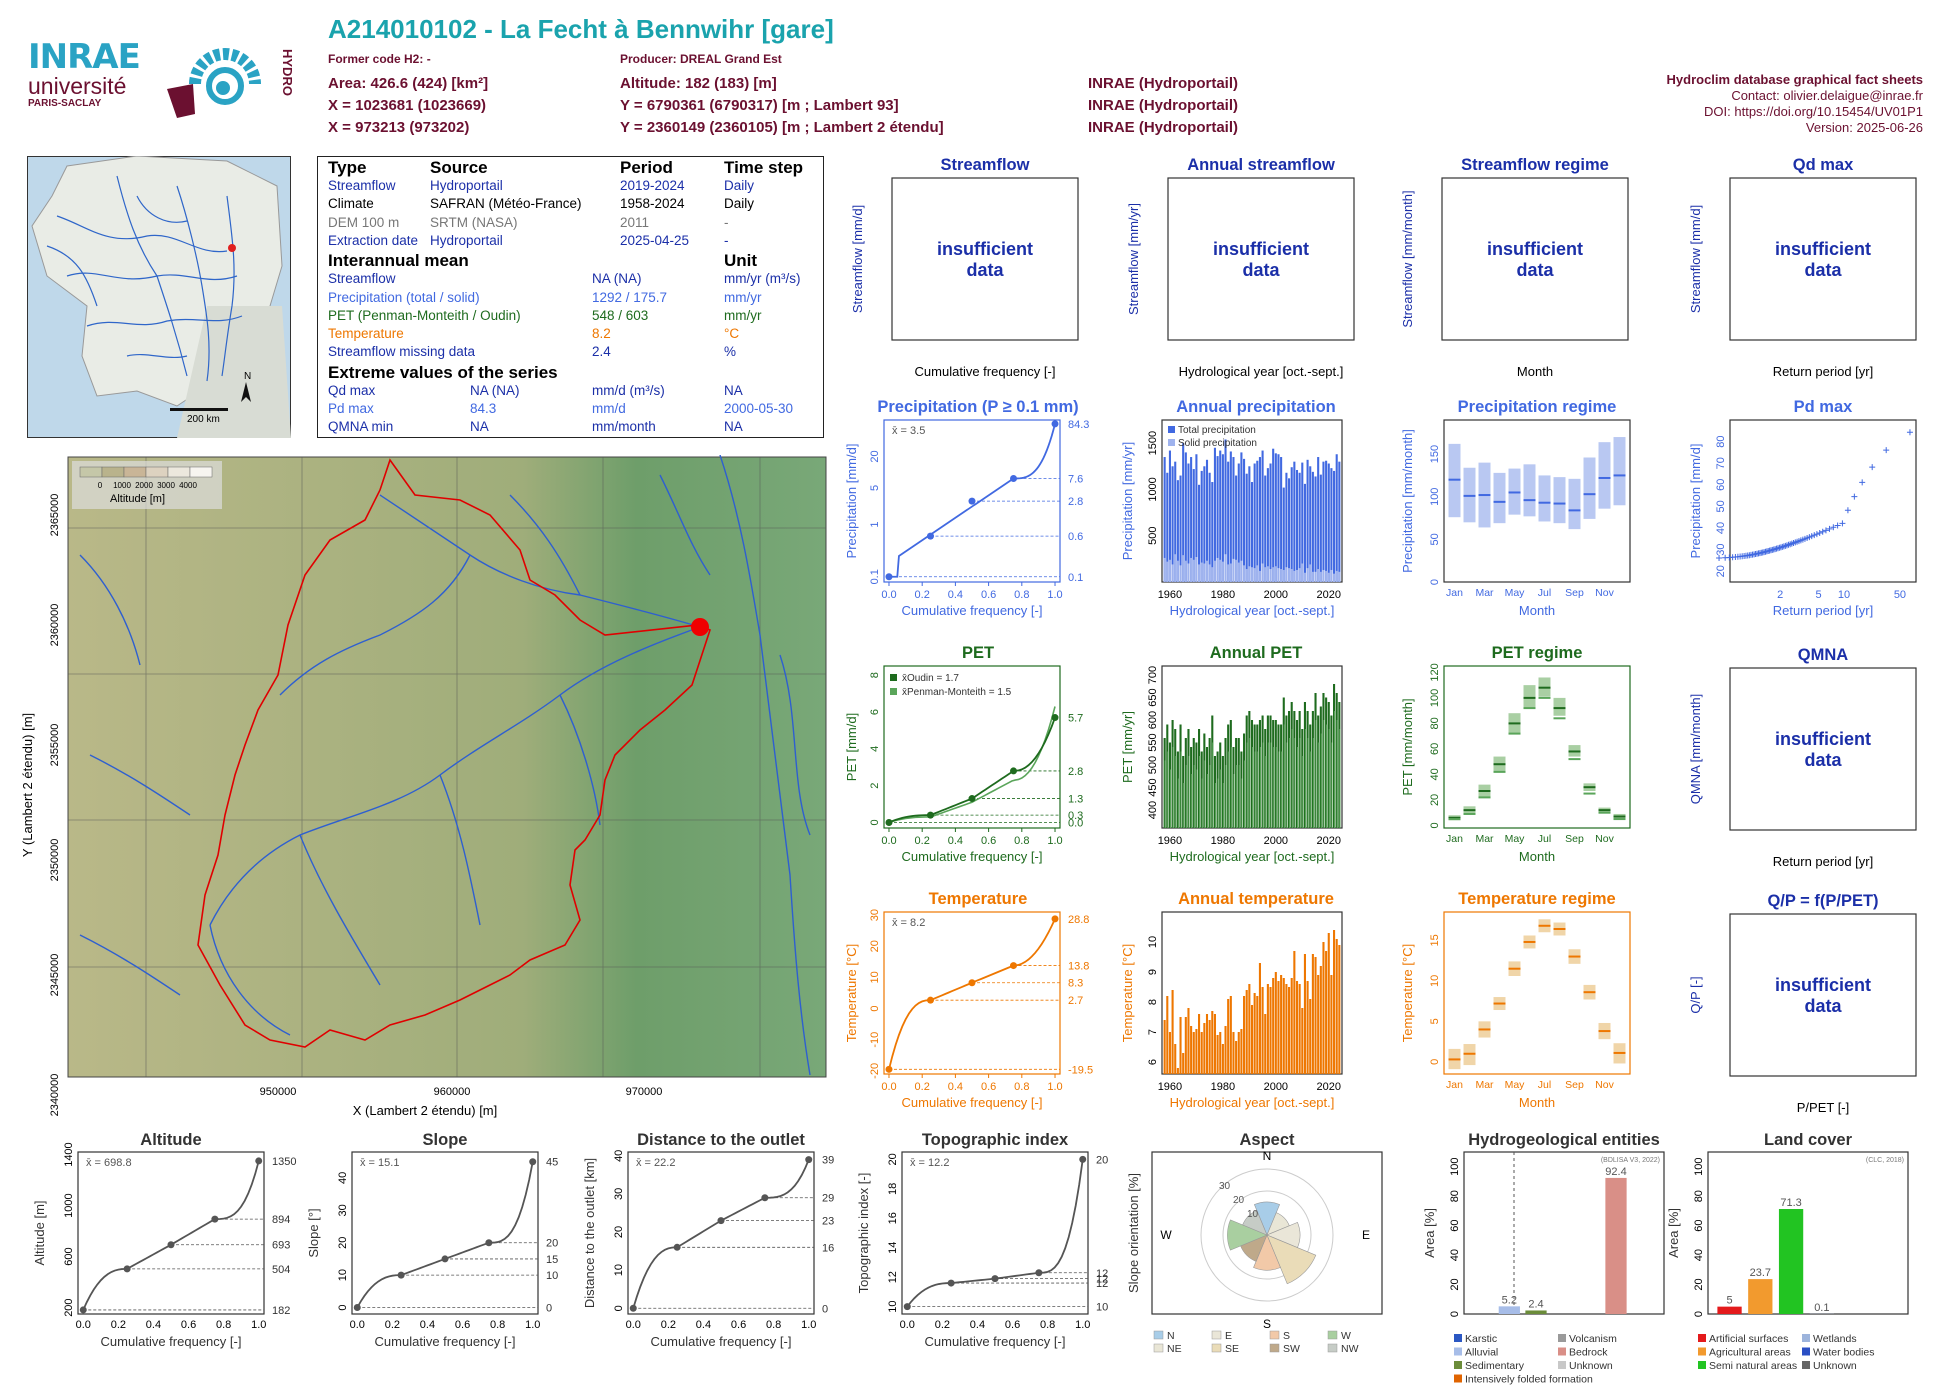  I want to click on month-label: Mar, so click(1484, 1085).